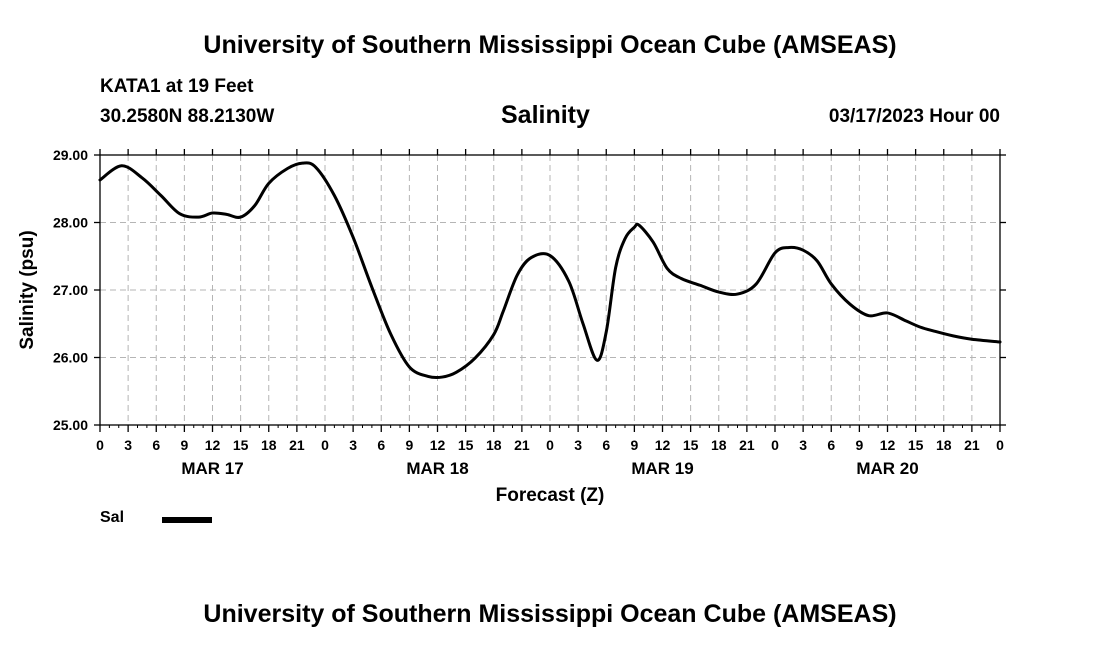 The image size is (1100, 650). Describe the element at coordinates (187, 520) in the screenshot. I see `legend-swatch` at that location.